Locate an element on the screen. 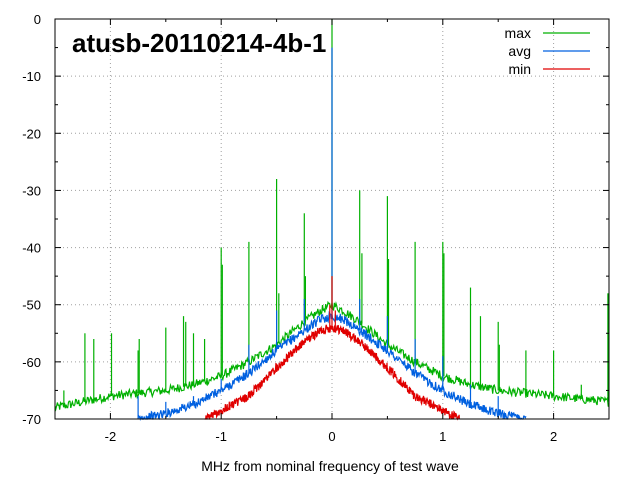 Image resolution: width=640 pixels, height=480 pixels. legend: max avg min is located at coordinates (547, 51).